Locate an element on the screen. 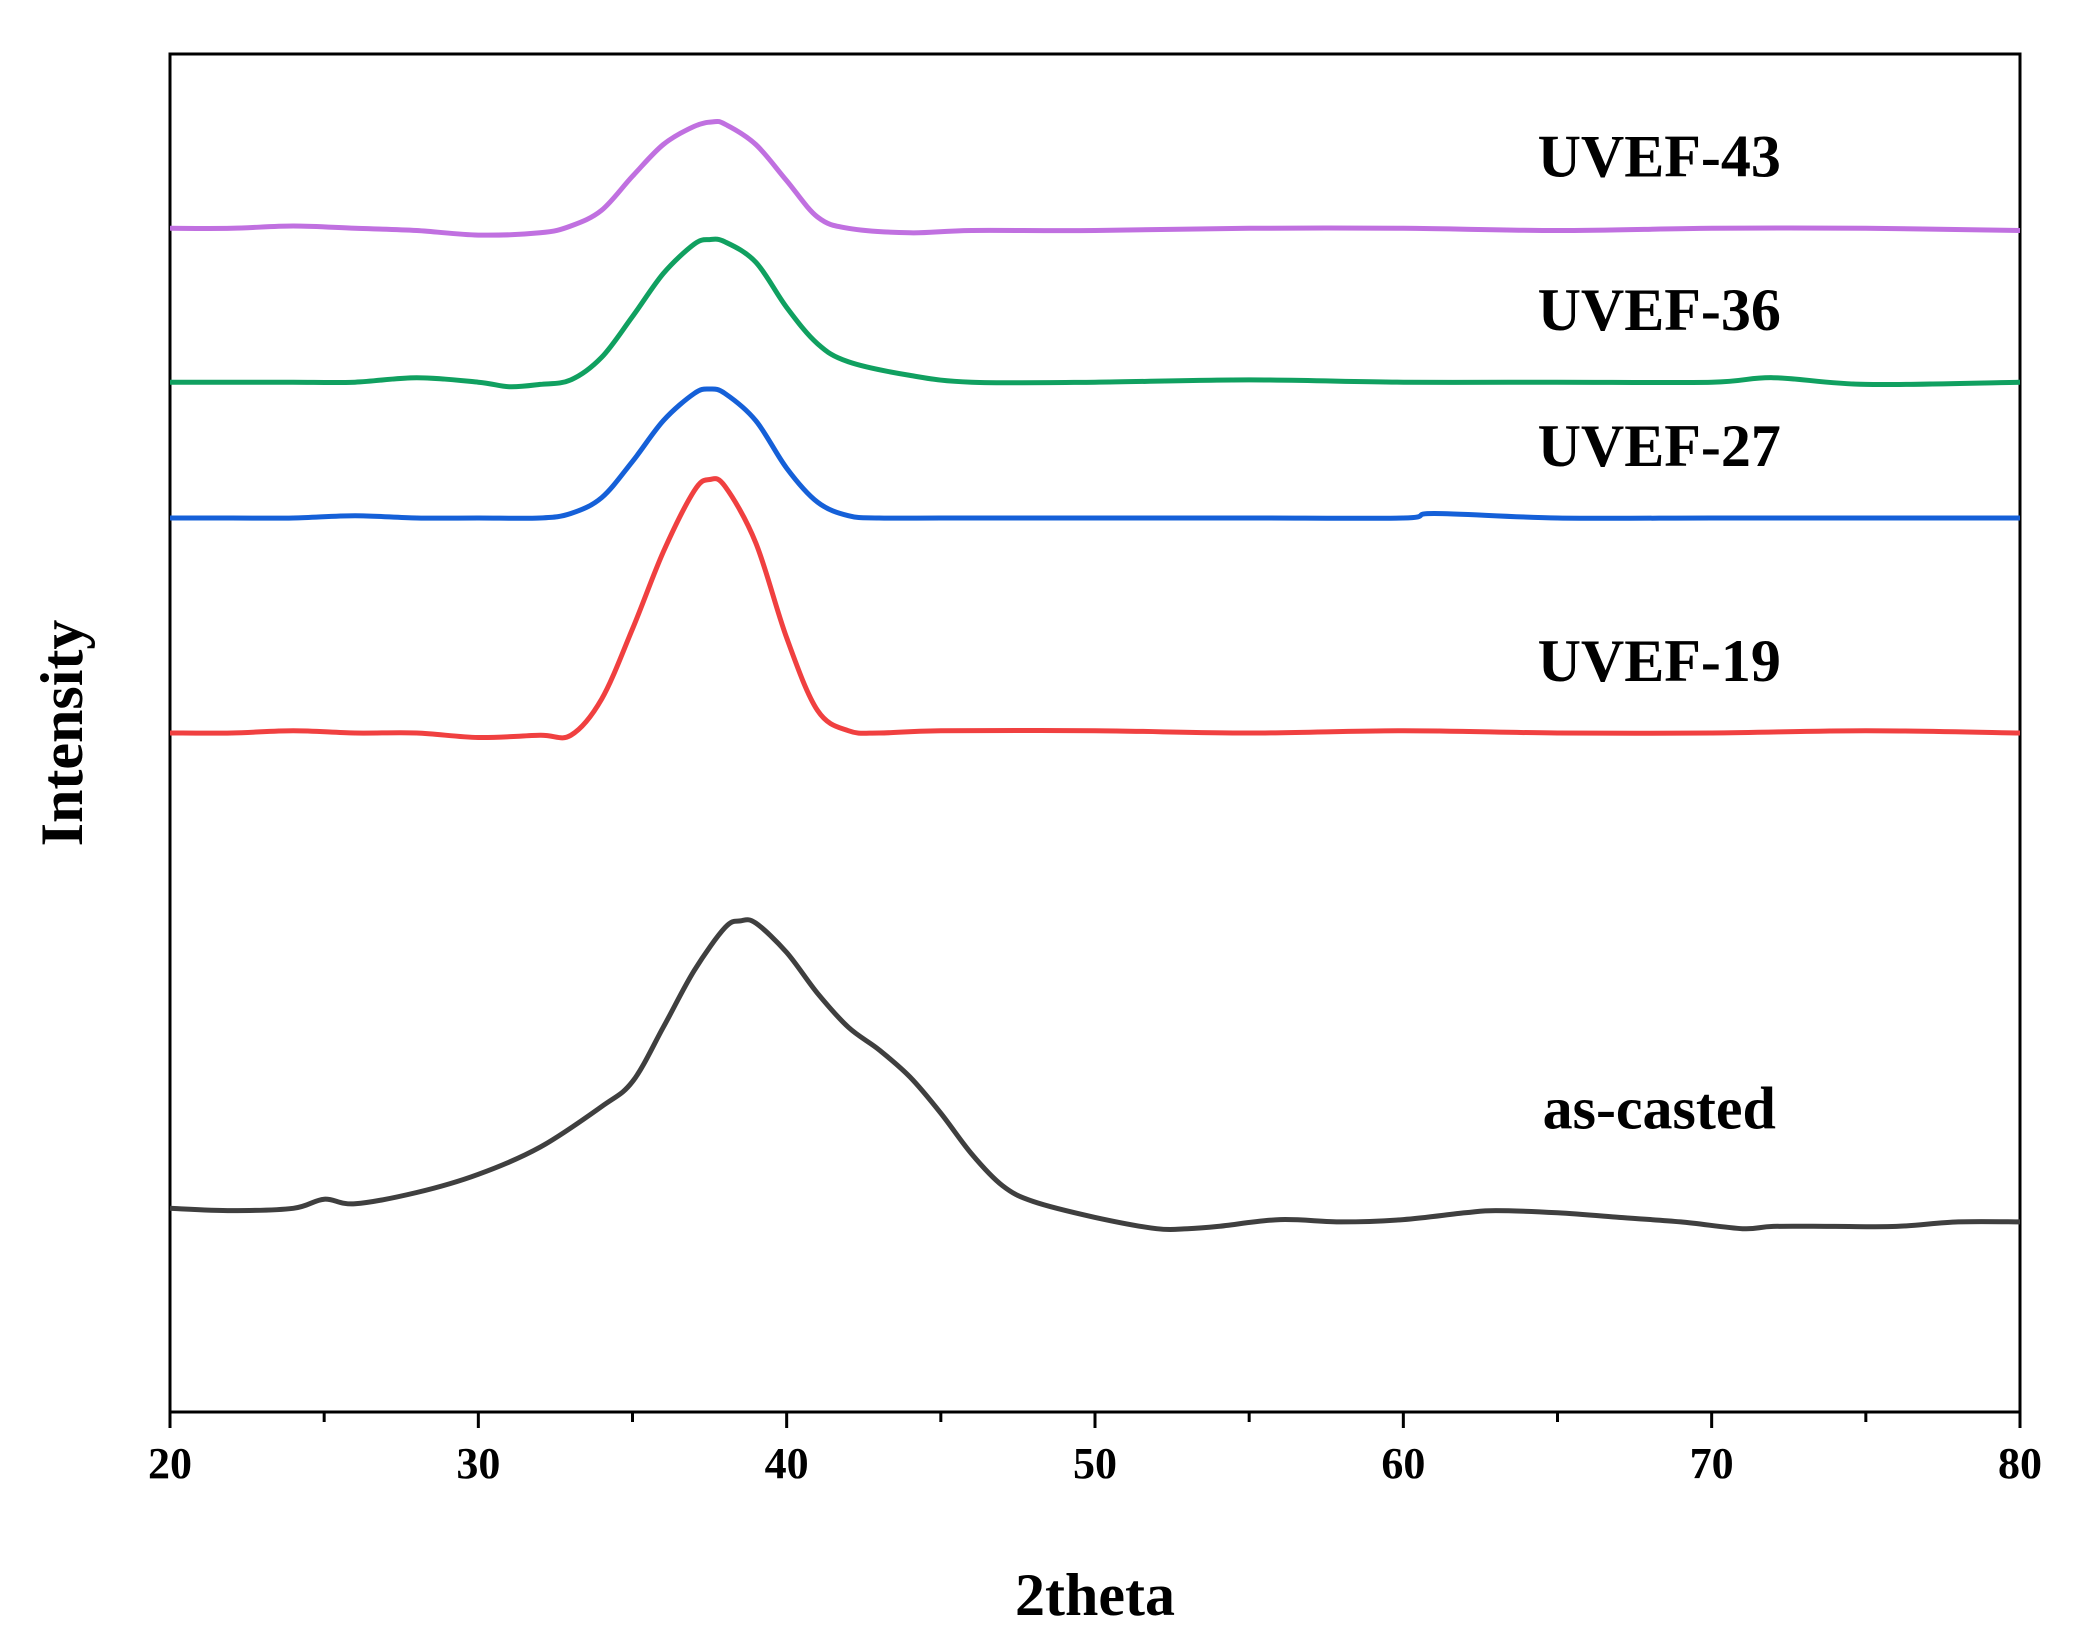 The image size is (2090, 1638). x-tick-label: 30 is located at coordinates (478, 1463).